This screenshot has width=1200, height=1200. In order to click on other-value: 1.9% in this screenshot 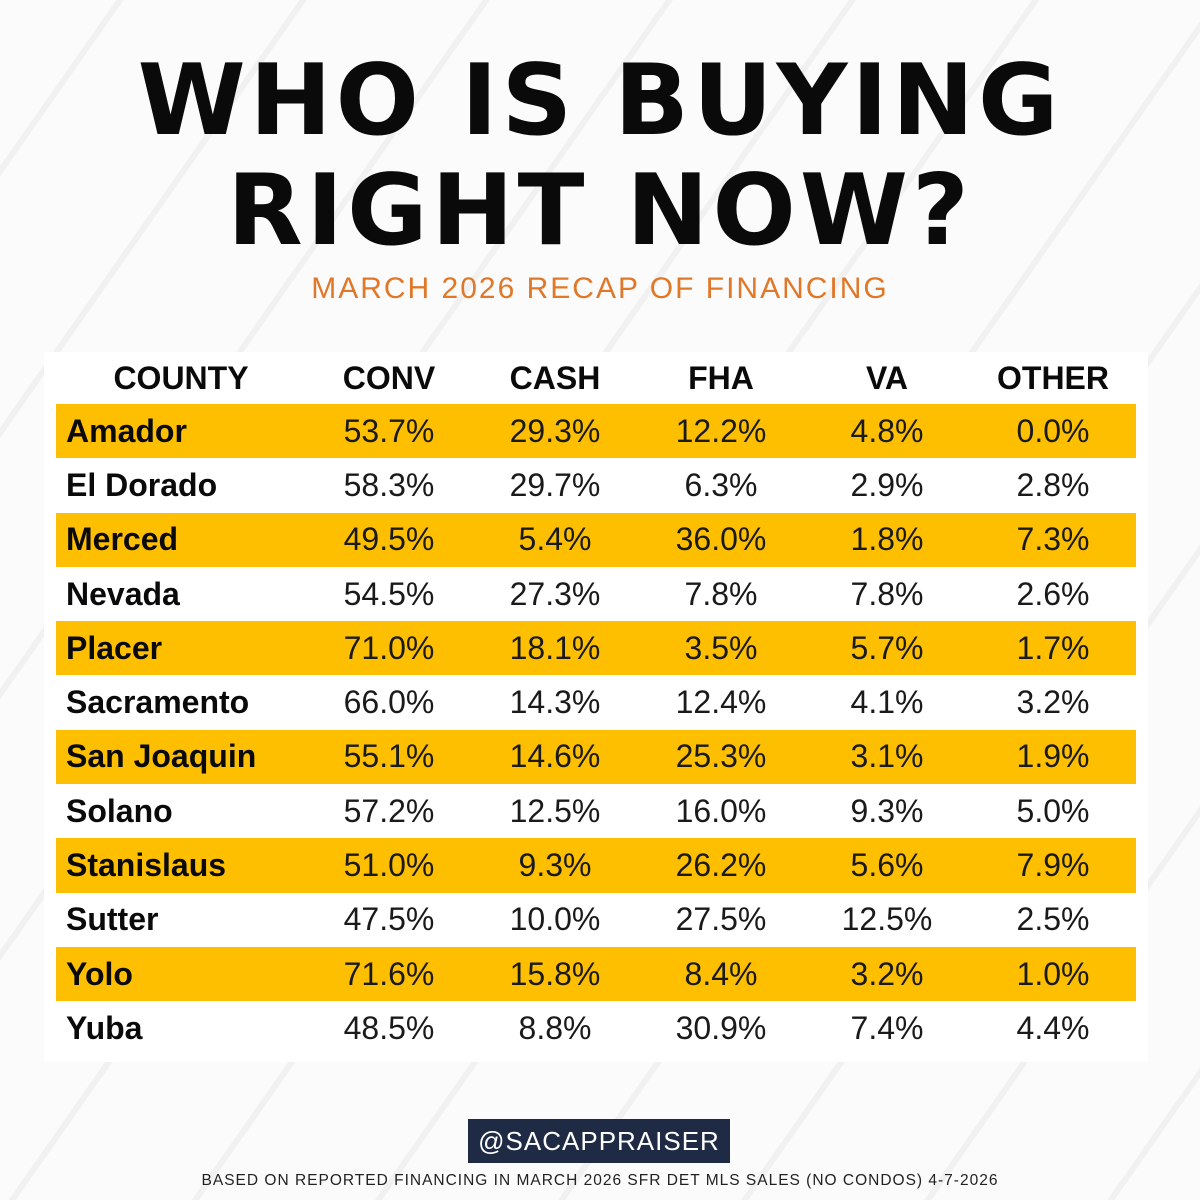, I will do `click(1053, 757)`.